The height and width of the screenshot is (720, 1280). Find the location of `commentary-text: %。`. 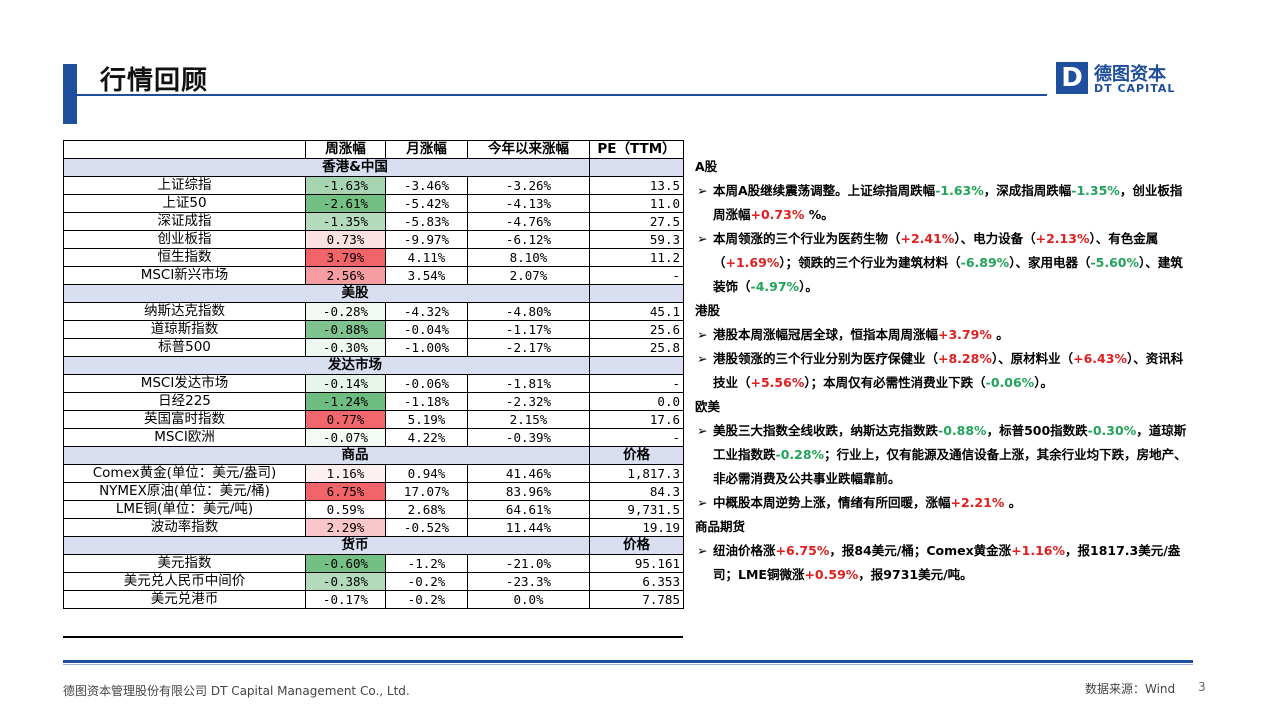

commentary-text: %。 is located at coordinates (819, 214).